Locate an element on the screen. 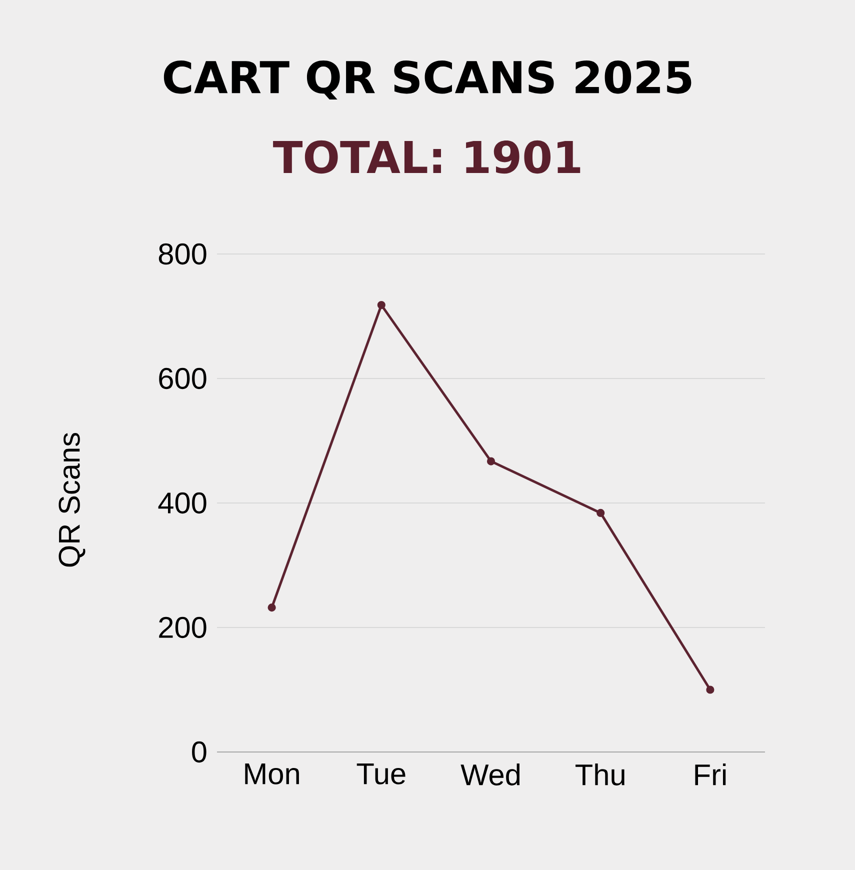 This screenshot has width=855, height=870. y-tick-label: 400 is located at coordinates (182, 503).